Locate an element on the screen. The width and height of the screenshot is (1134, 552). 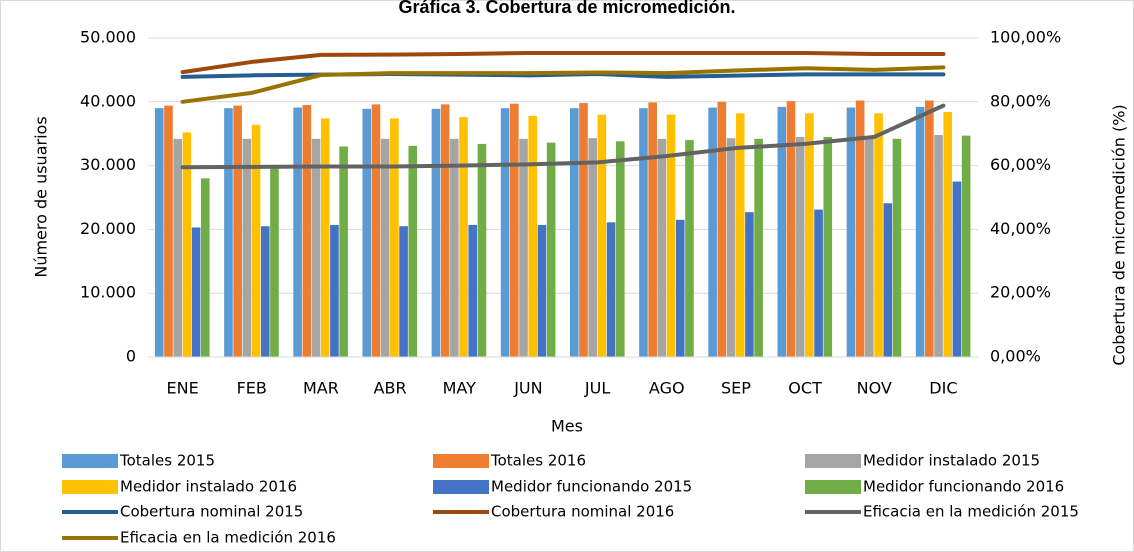
legend-label: Cobertura nominal 2015 is located at coordinates (211, 512).